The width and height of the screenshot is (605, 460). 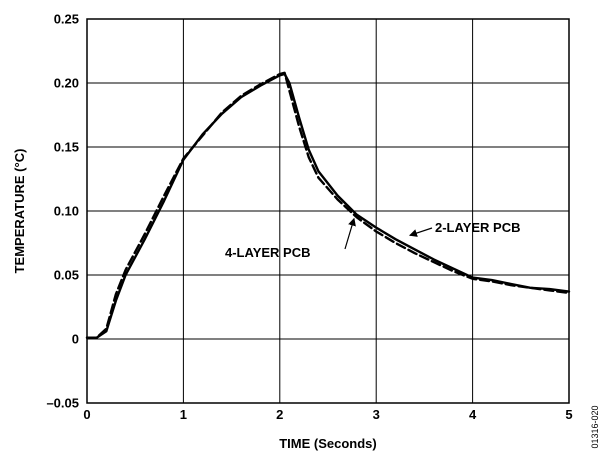 I want to click on x-tick-label: 1, so click(x=183, y=414).